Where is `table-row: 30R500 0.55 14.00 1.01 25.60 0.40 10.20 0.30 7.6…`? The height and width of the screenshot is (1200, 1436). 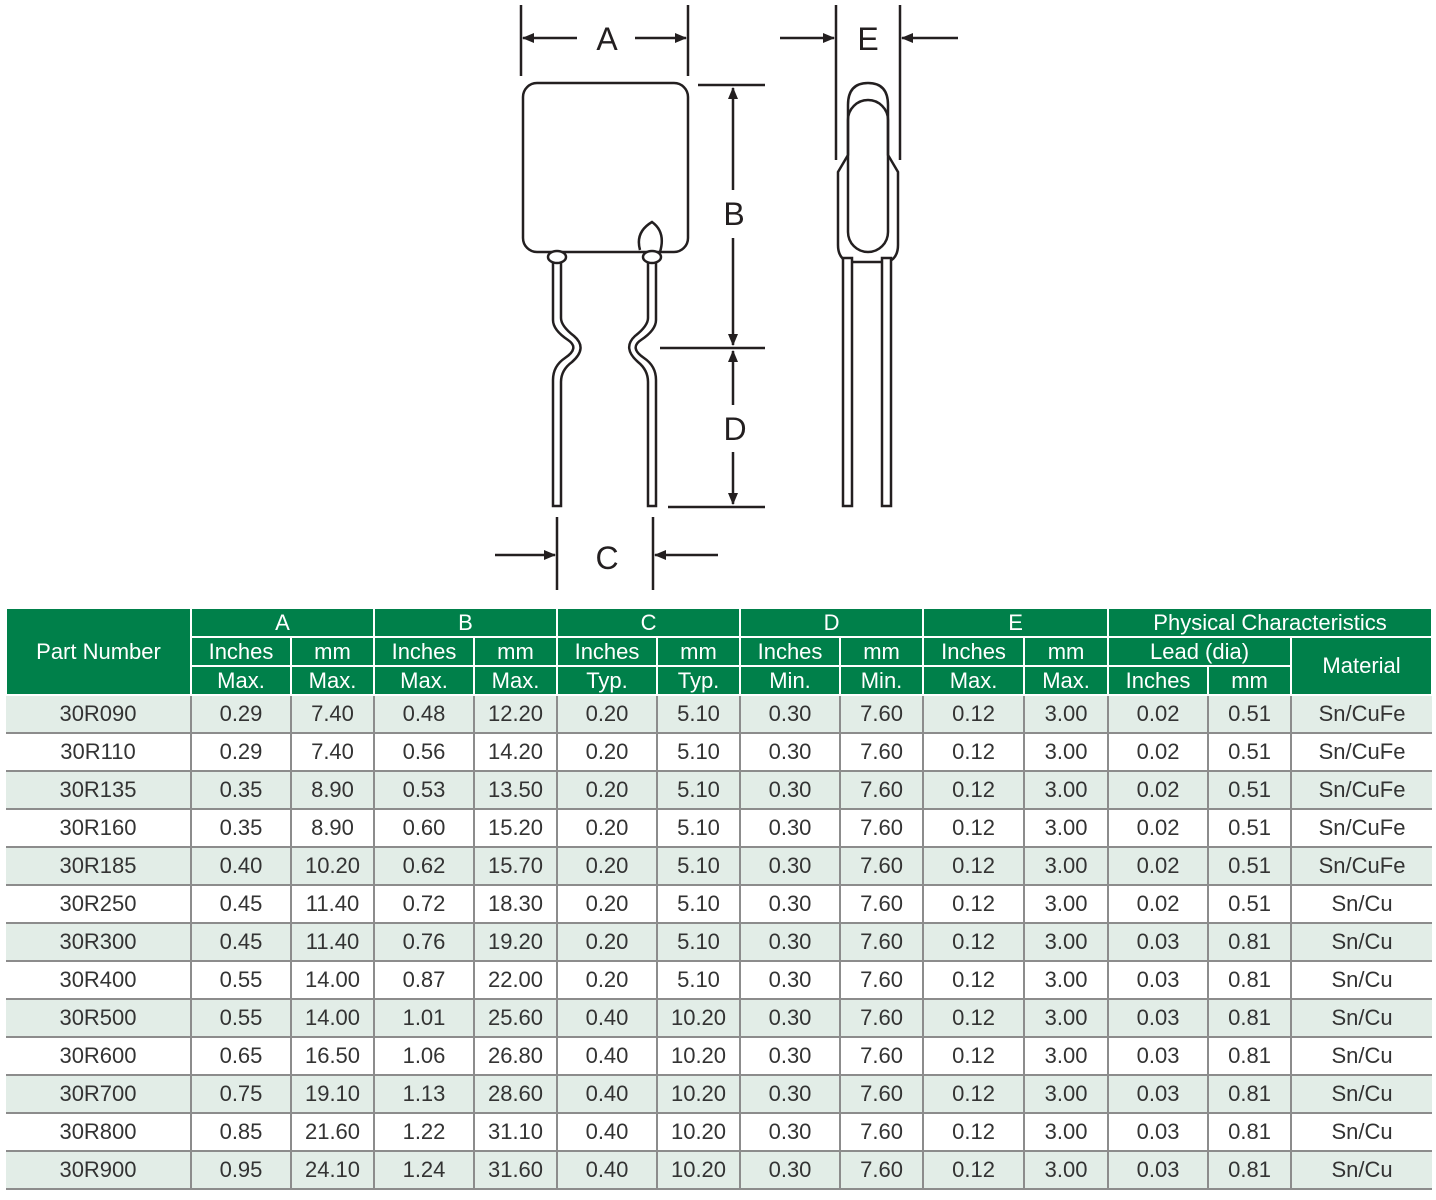
table-row: 30R500 0.55 14.00 1.01 25.60 0.40 10.20 0.30 7.6… is located at coordinates (719, 1018).